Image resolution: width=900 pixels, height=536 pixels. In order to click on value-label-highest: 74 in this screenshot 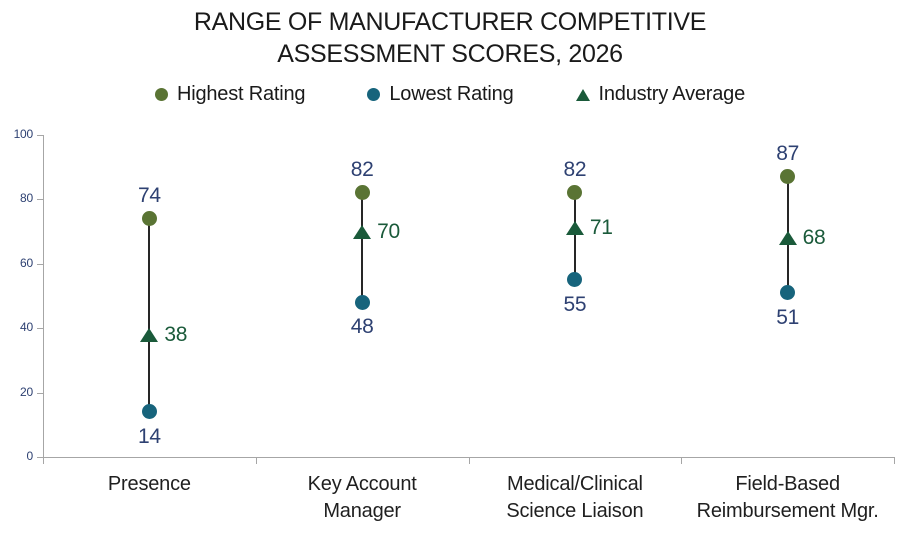, I will do `click(149, 195)`.